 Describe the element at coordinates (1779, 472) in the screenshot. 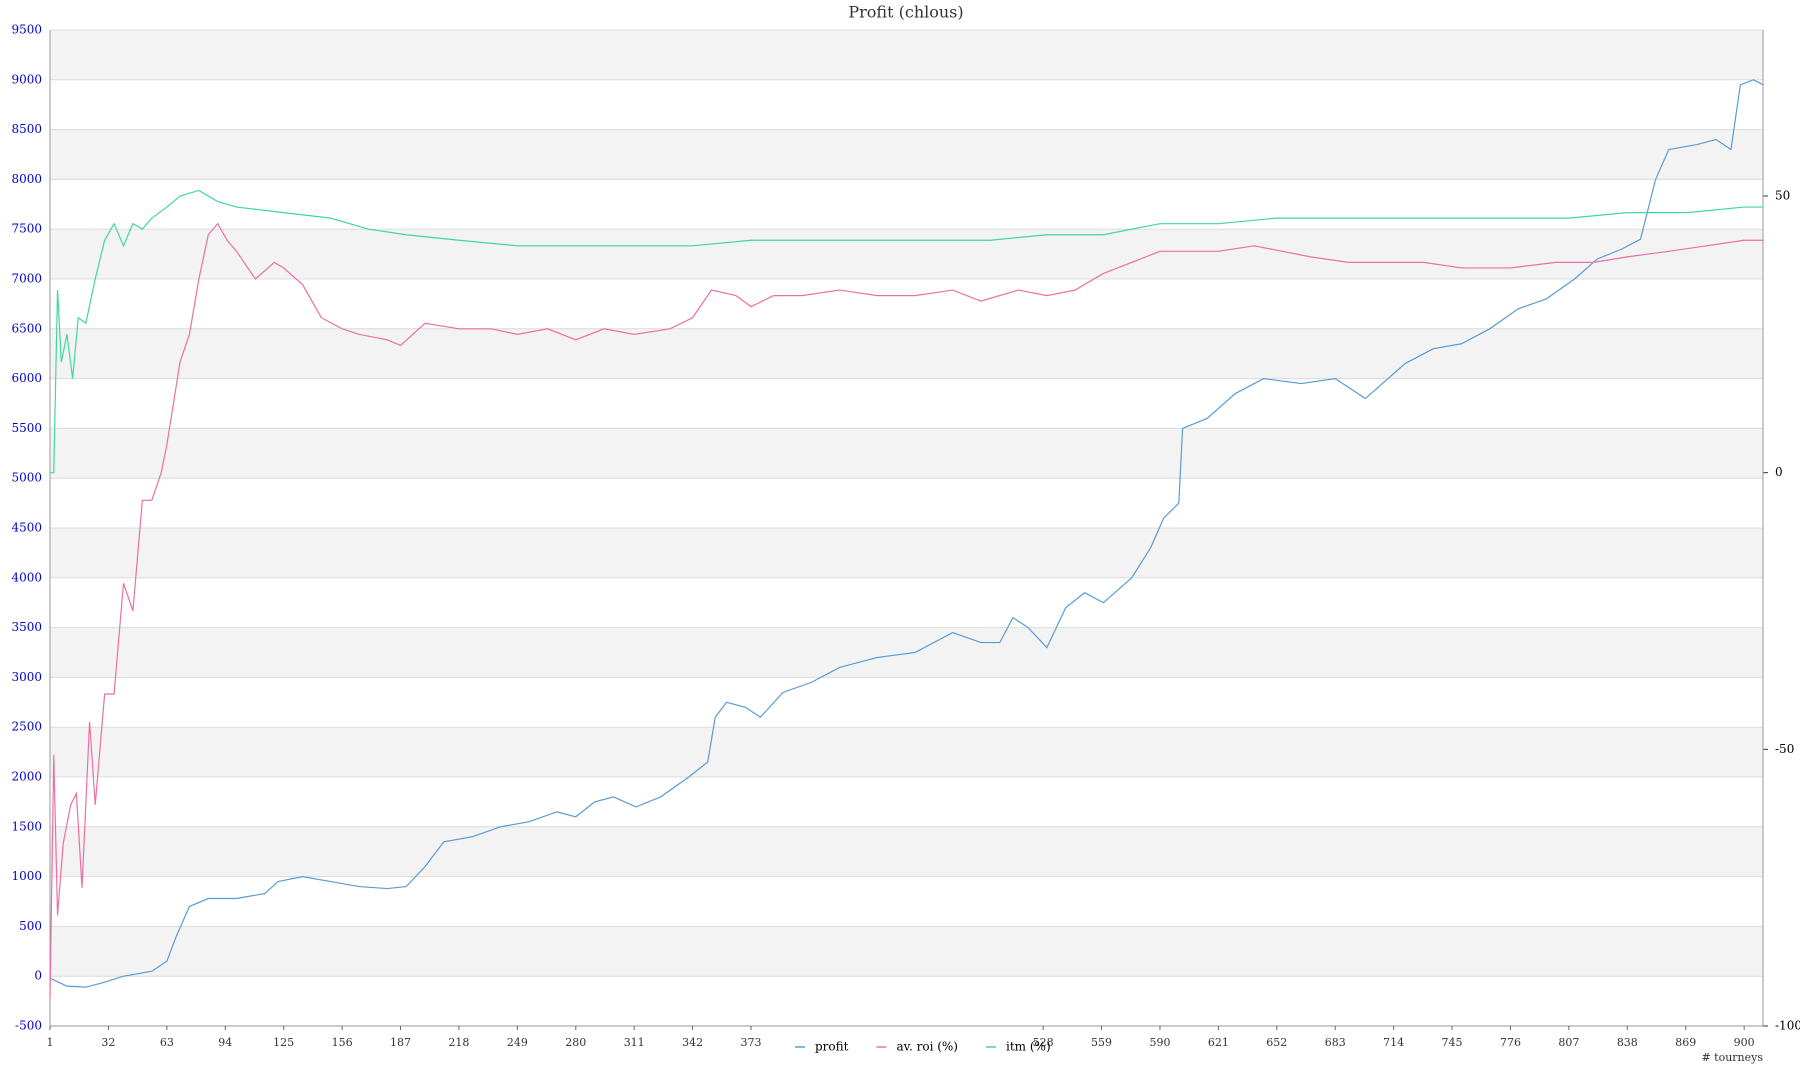

I see `y2-tick-label: 0` at that location.